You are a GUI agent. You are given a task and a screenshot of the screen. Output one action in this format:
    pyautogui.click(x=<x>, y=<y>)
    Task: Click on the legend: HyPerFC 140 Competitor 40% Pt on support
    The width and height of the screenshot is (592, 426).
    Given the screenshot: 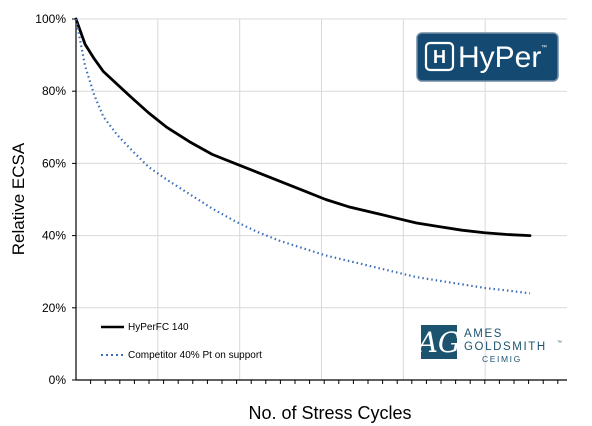 What is the action you would take?
    pyautogui.click(x=181, y=341)
    